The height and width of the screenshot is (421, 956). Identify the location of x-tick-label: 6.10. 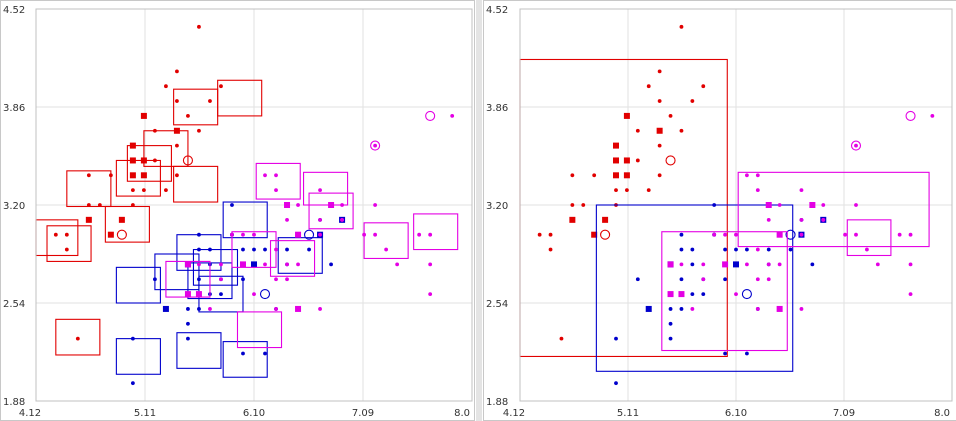
(254, 413).